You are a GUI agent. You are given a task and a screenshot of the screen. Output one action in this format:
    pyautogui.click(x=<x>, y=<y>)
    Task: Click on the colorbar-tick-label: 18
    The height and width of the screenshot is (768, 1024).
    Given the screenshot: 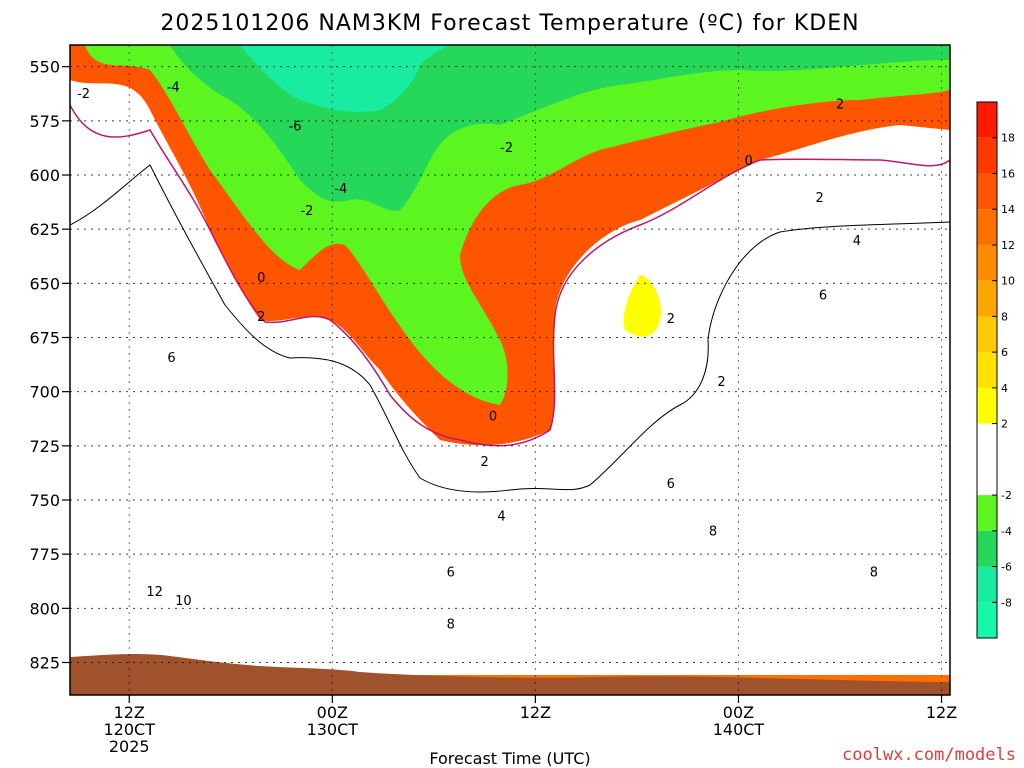 What is the action you would take?
    pyautogui.click(x=1008, y=138)
    